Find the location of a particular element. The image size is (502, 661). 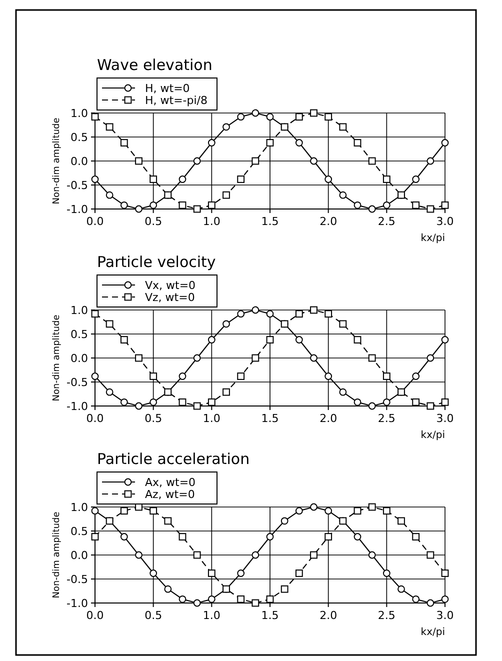

legend-label: H, wt=-pi/8 is located at coordinates (176, 100).